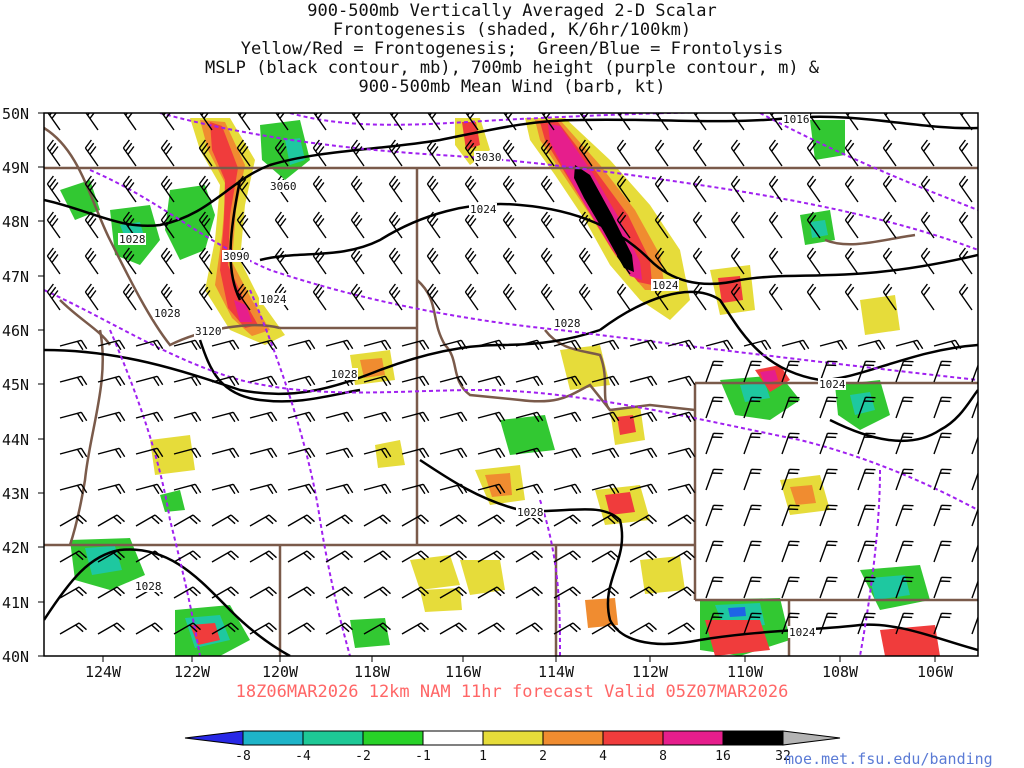 Image resolution: width=1024 pixels, height=768 pixels. I want to click on fronto-band-black, so click(604, 218).